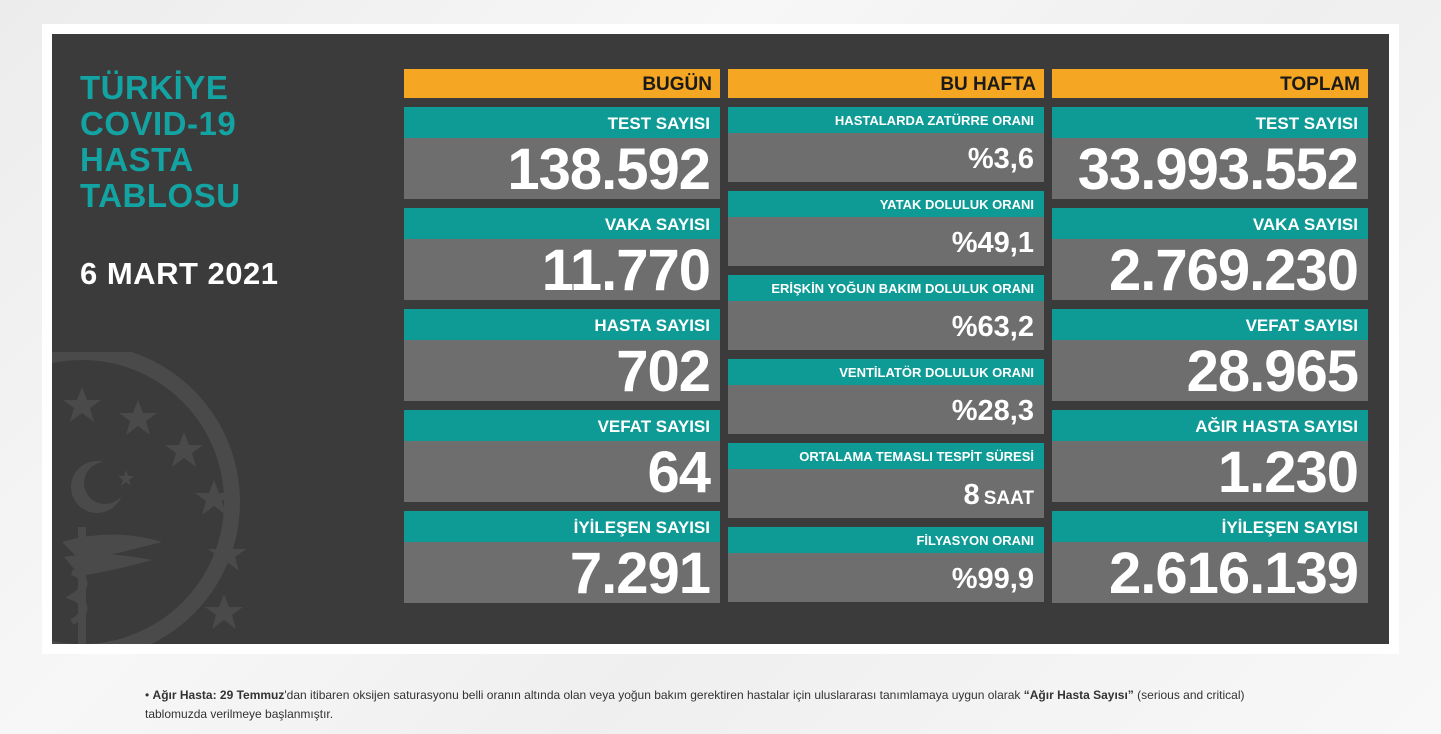 The image size is (1441, 734). I want to click on card-label: HASTA SAYISI, so click(562, 324).